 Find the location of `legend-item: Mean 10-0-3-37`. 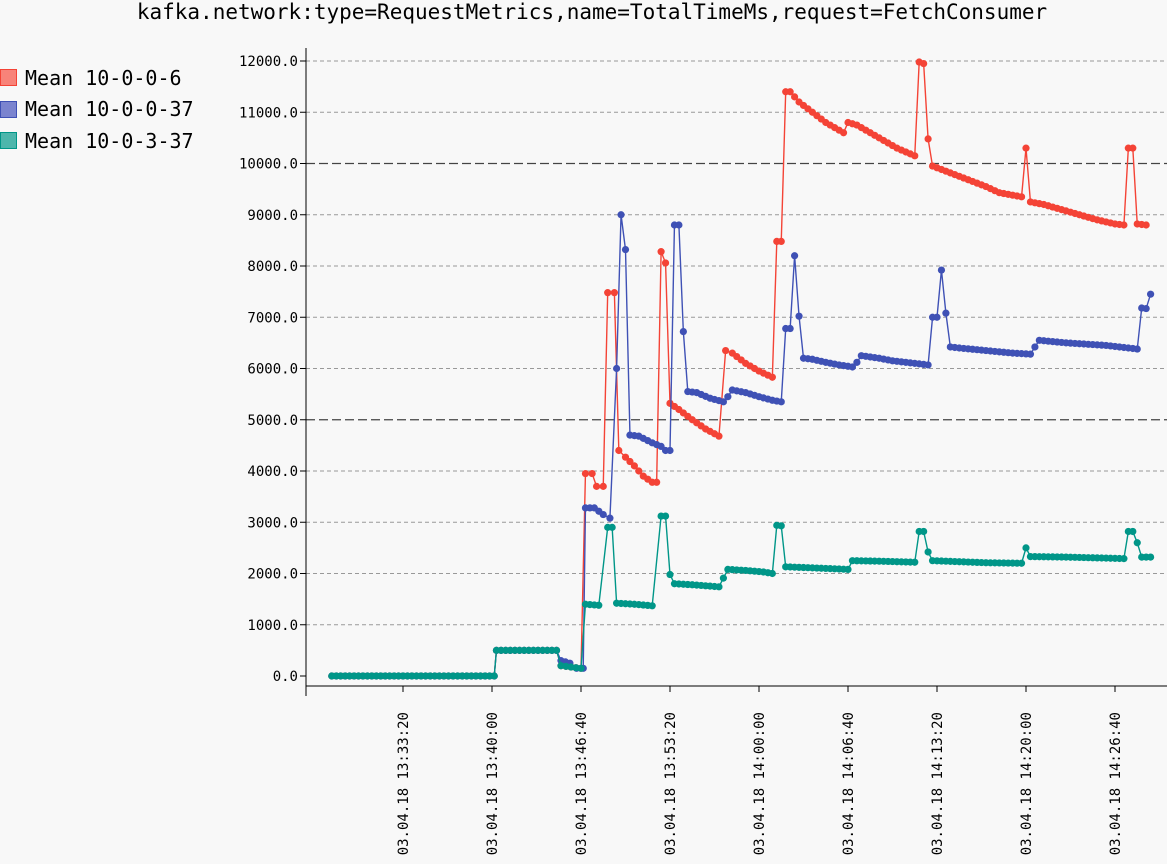

legend-item: Mean 10-0-3-37 is located at coordinates (97, 141).